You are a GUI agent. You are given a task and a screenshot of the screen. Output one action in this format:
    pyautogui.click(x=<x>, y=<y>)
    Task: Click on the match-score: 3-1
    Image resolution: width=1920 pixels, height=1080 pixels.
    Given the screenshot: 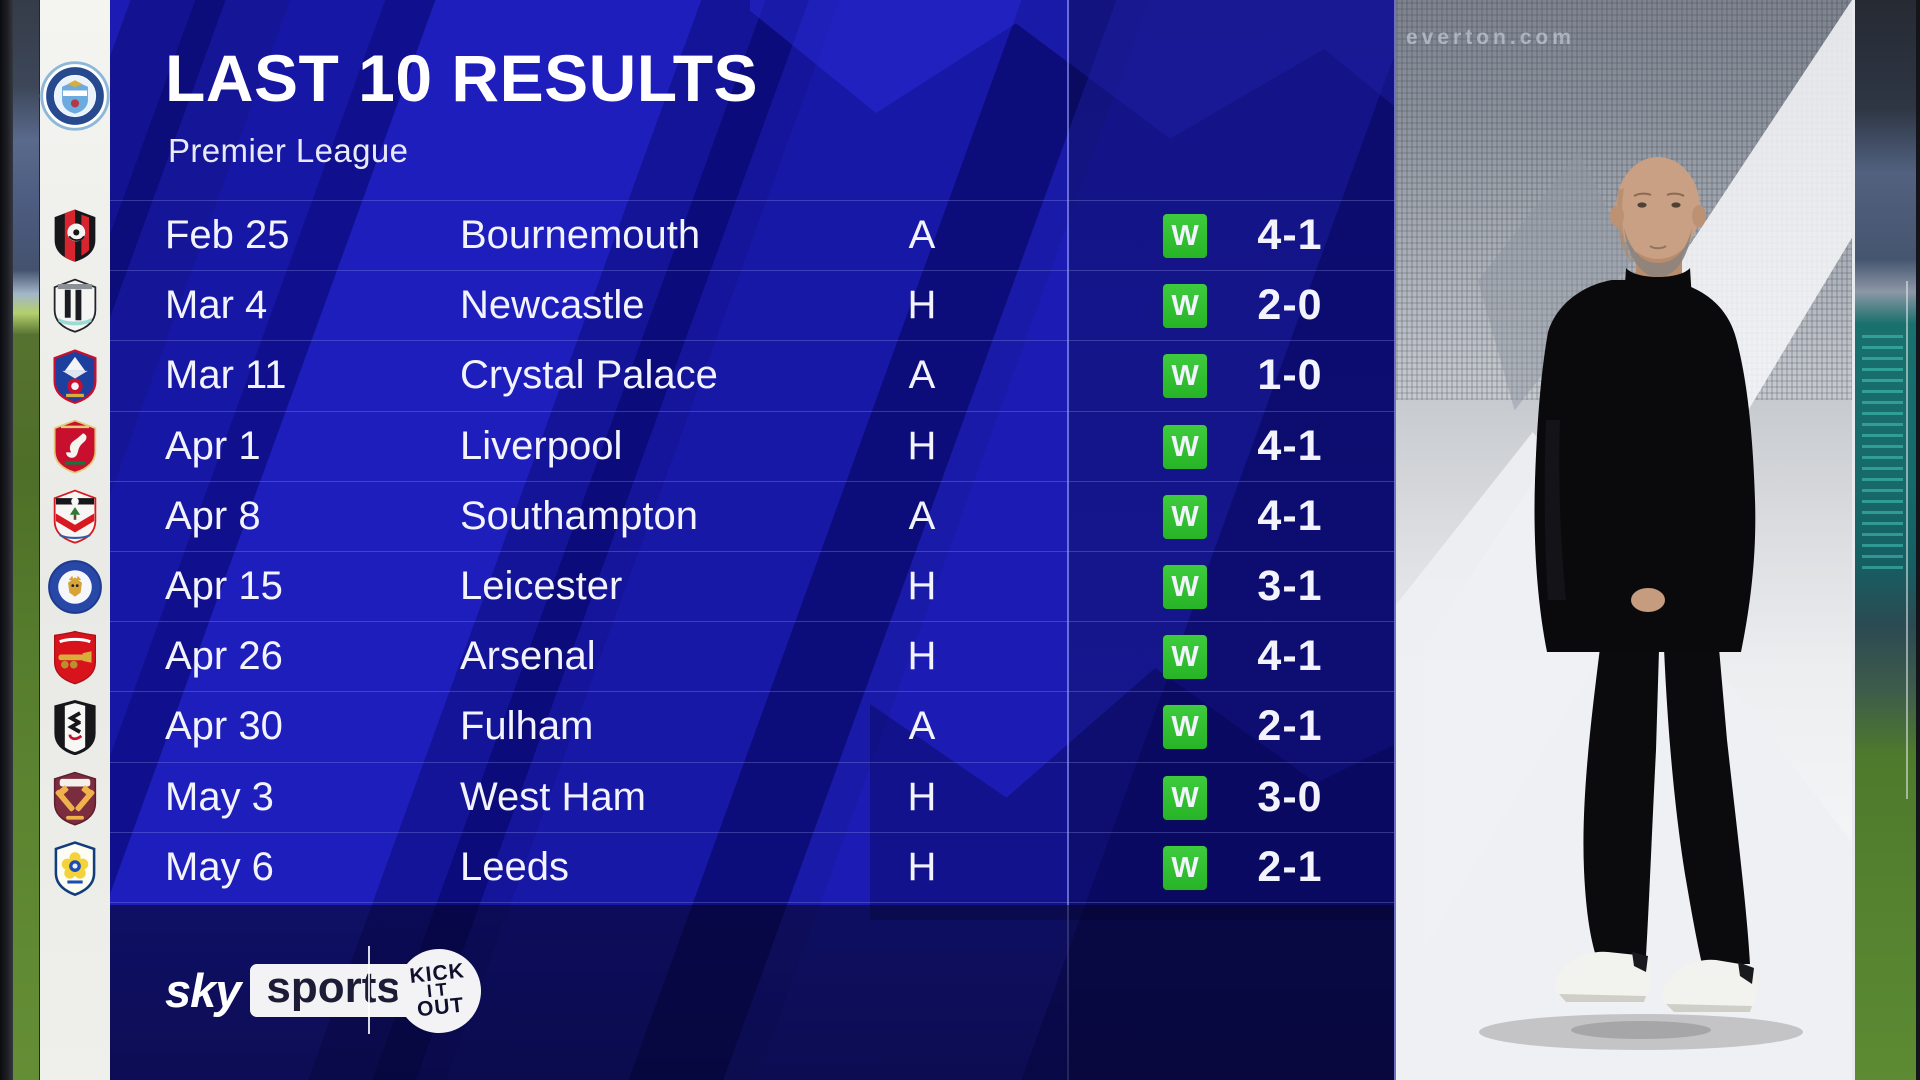 What is the action you would take?
    pyautogui.click(x=1290, y=586)
    